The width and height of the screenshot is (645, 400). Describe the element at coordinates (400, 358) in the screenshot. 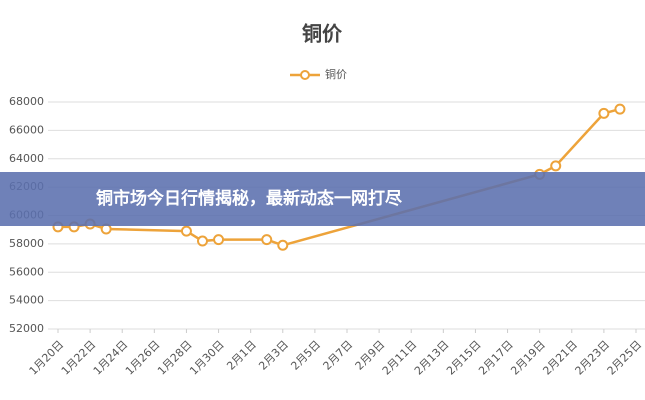

I see `x-tick-label: 2月11日` at that location.